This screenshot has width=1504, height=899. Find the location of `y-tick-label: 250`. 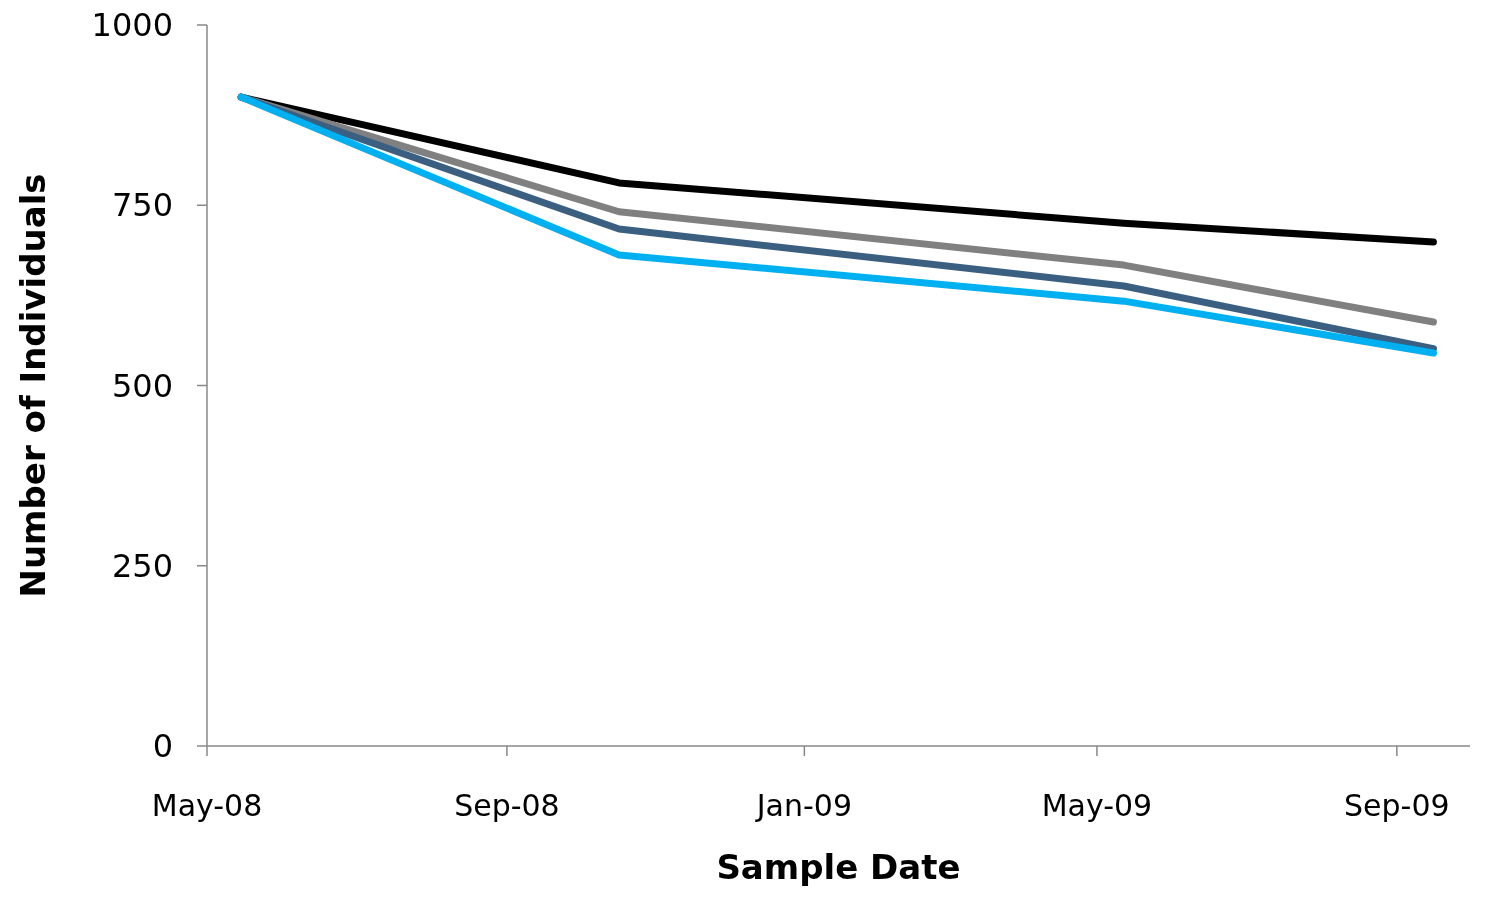

y-tick-label: 250 is located at coordinates (142, 565).